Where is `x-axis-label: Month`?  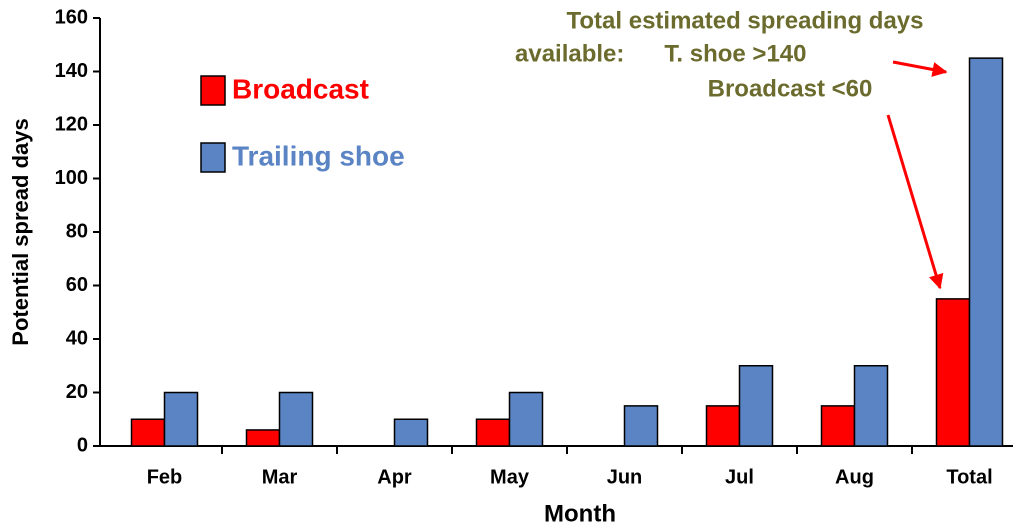
x-axis-label: Month is located at coordinates (580, 513).